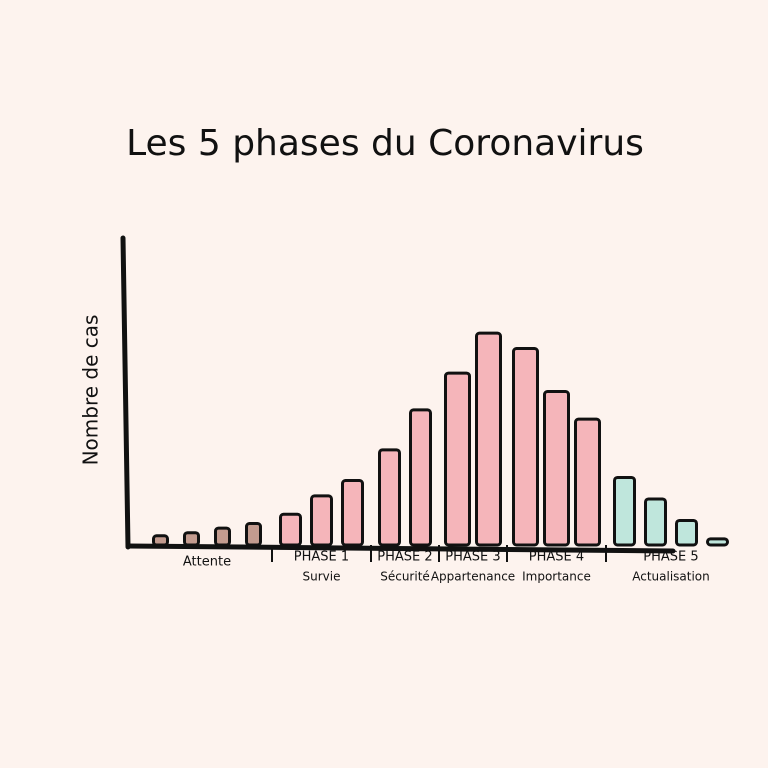  What do you see at coordinates (125, 392) in the screenshot?
I see `y-axis` at bounding box center [125, 392].